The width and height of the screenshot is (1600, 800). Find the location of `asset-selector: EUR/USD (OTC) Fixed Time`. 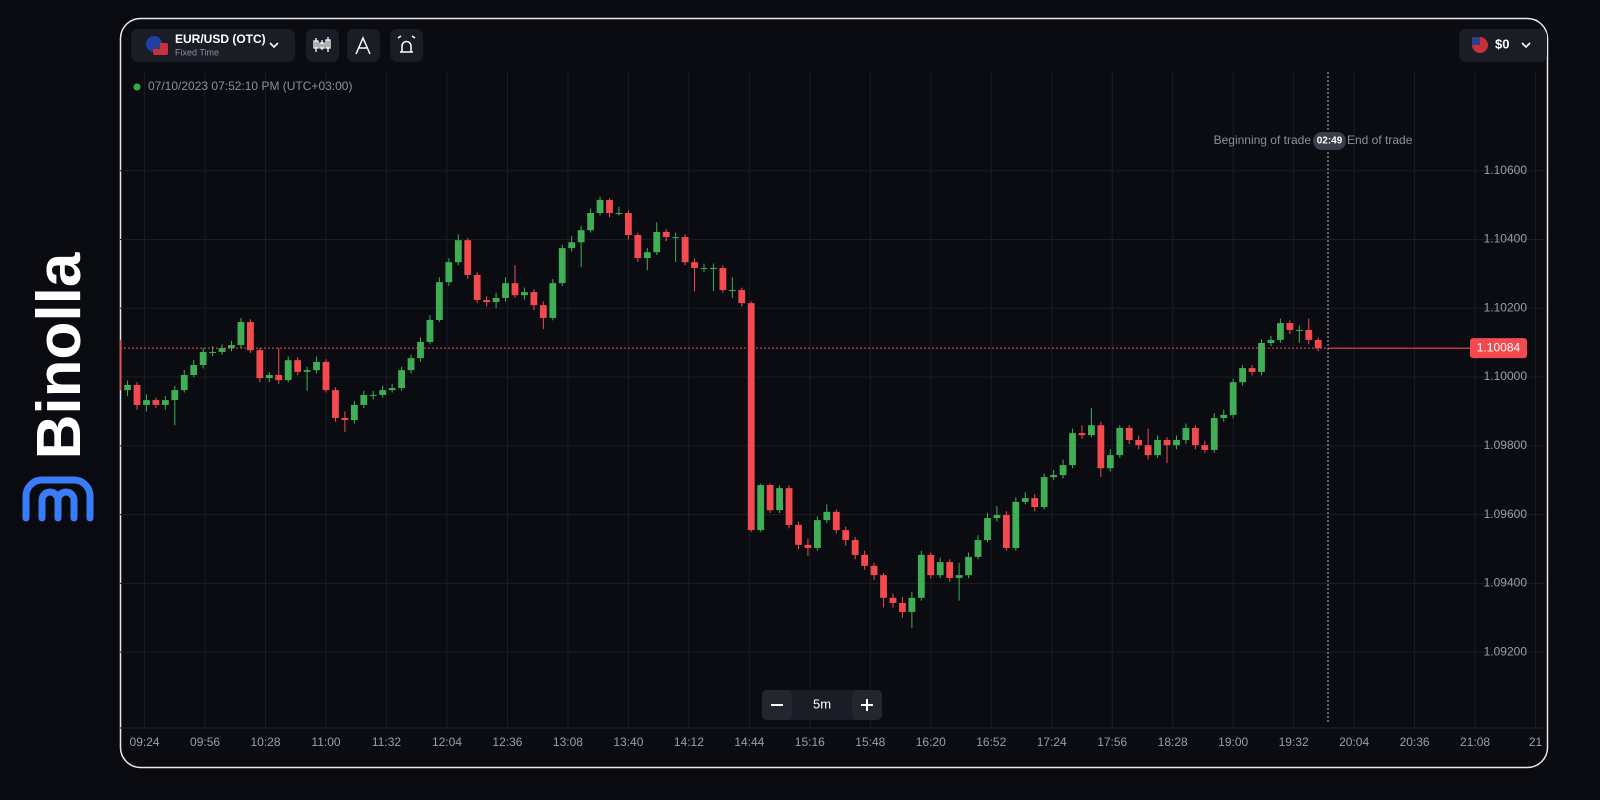

asset-selector: EUR/USD (OTC) Fixed Time is located at coordinates (213, 45).